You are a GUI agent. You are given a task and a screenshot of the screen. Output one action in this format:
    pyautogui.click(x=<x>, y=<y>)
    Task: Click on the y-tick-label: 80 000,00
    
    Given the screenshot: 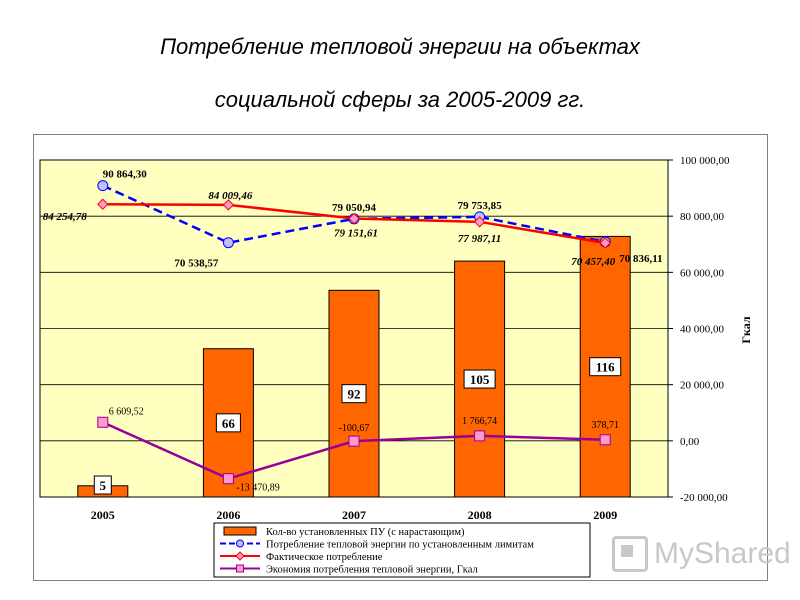 What is the action you would take?
    pyautogui.click(x=702, y=217)
    